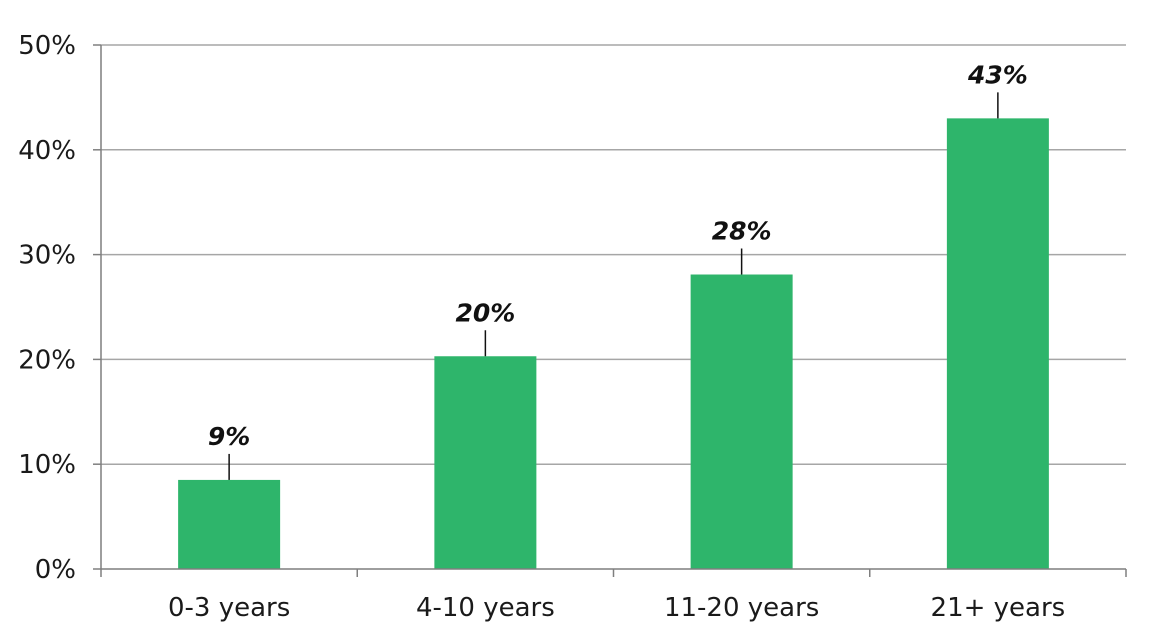  Describe the element at coordinates (229, 608) in the screenshot. I see `x-category-label: 0-3 years` at that location.